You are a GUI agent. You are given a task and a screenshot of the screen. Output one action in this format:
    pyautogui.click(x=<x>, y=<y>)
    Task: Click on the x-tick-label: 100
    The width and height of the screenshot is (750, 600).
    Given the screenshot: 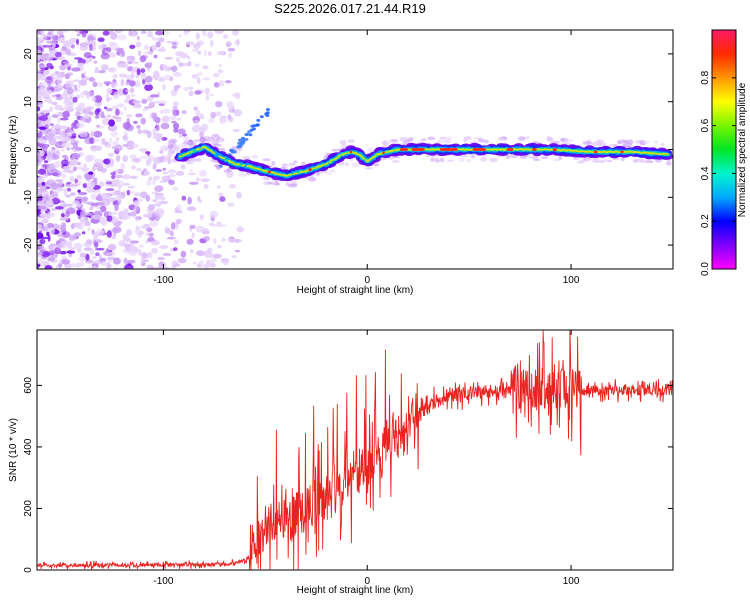 What is the action you would take?
    pyautogui.click(x=571, y=581)
    